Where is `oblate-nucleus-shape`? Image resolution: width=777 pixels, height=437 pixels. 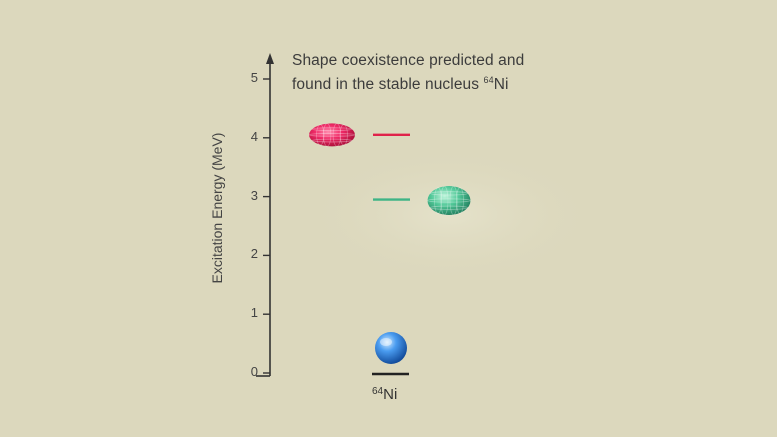 oblate-nucleus-shape is located at coordinates (449, 200).